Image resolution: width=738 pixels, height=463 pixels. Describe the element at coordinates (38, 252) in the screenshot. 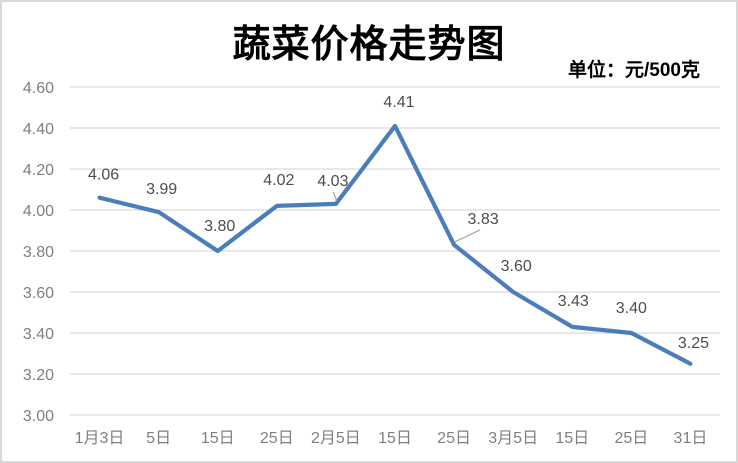

I see `y-tick-label: 3.80` at that location.